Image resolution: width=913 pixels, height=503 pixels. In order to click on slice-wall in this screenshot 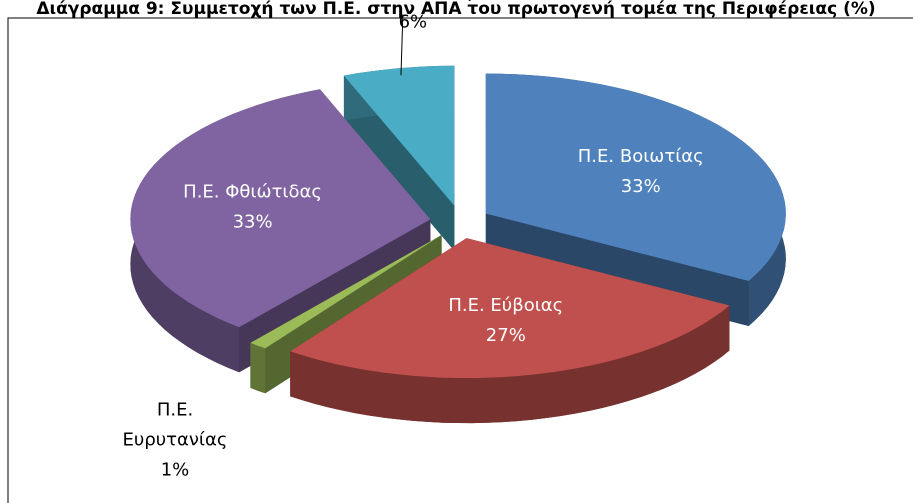, I will do `click(399, 163)`.